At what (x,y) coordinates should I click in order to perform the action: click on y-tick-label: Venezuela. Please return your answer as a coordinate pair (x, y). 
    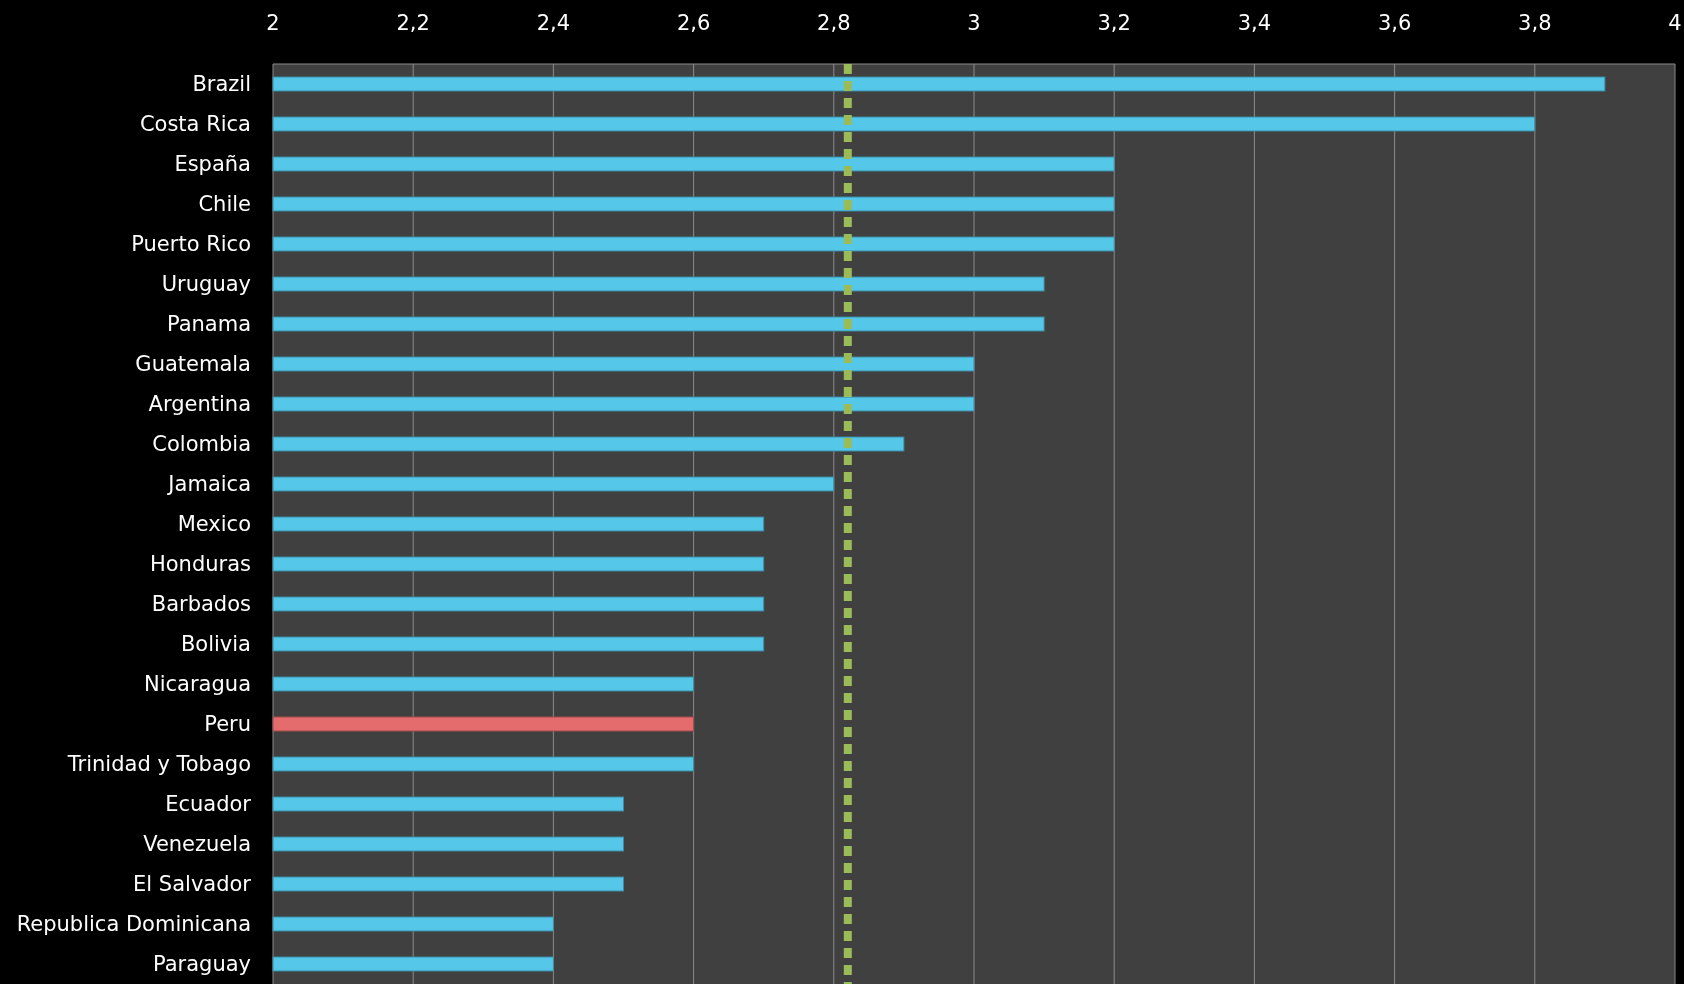
    Looking at the image, I should click on (197, 844).